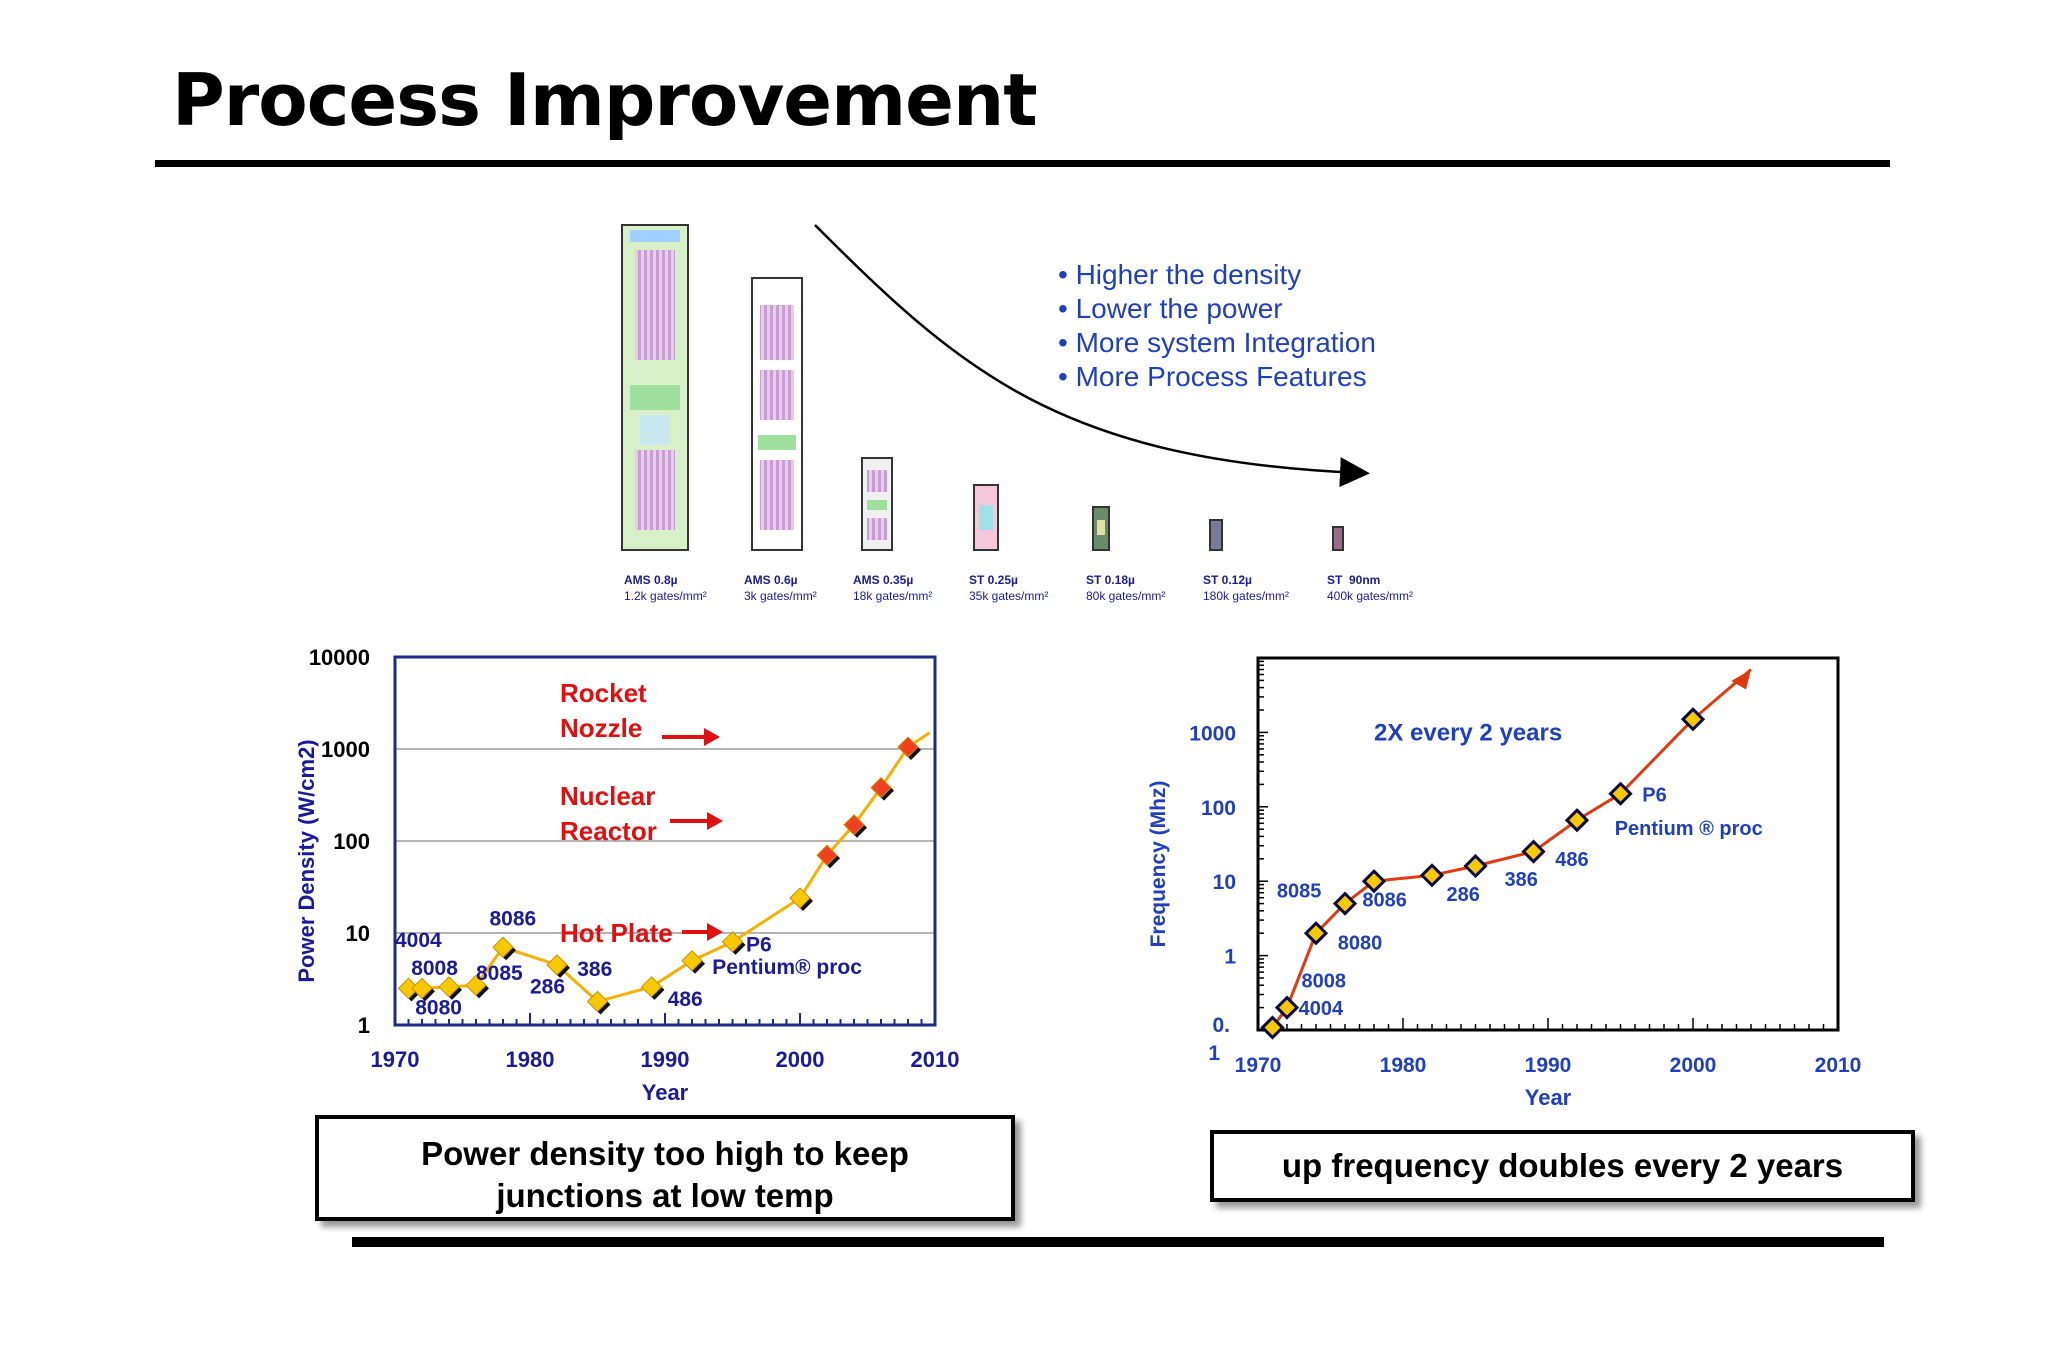 The width and height of the screenshot is (2048, 1347). I want to click on bullet-item: • Higher the density, so click(1180, 274).